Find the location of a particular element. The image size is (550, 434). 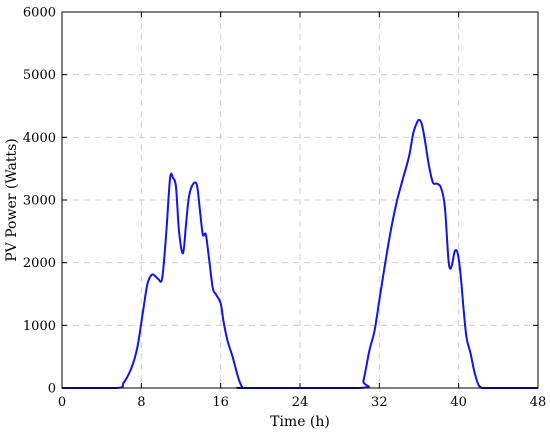

y-tick-label: 1000 is located at coordinates (39, 326).